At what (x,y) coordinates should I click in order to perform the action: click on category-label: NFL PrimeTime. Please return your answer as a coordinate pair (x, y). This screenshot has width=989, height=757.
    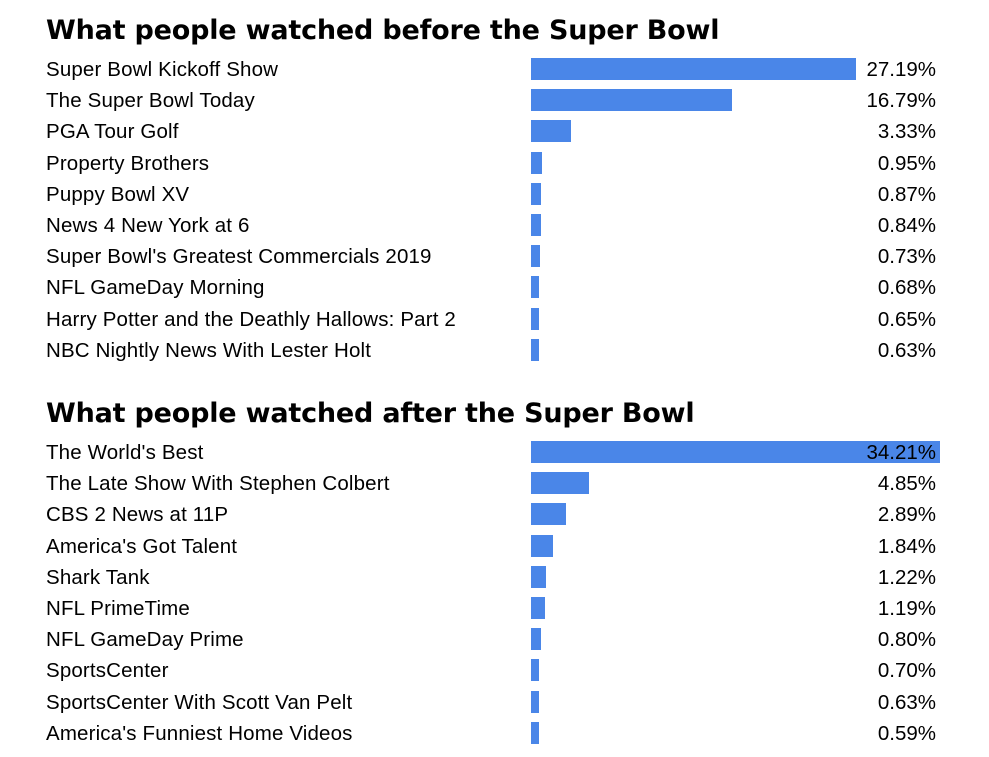
    Looking at the image, I should click on (118, 608).